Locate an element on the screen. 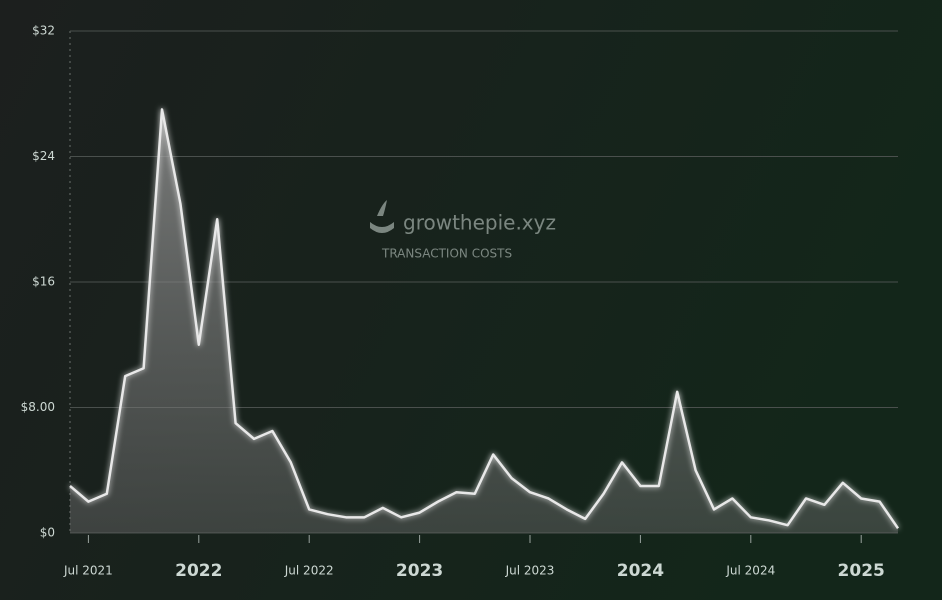 The height and width of the screenshot is (600, 942). y-tick-label: $16 is located at coordinates (43, 282).